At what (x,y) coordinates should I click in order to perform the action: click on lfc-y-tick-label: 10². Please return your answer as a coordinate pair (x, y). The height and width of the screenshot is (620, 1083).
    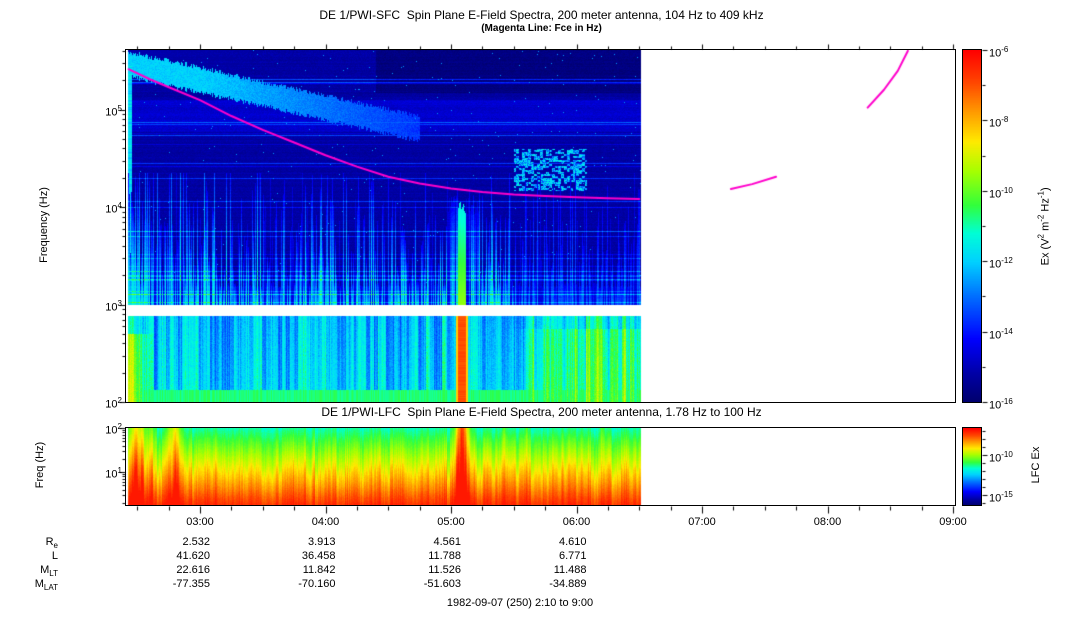
    Looking at the image, I should click on (113, 429).